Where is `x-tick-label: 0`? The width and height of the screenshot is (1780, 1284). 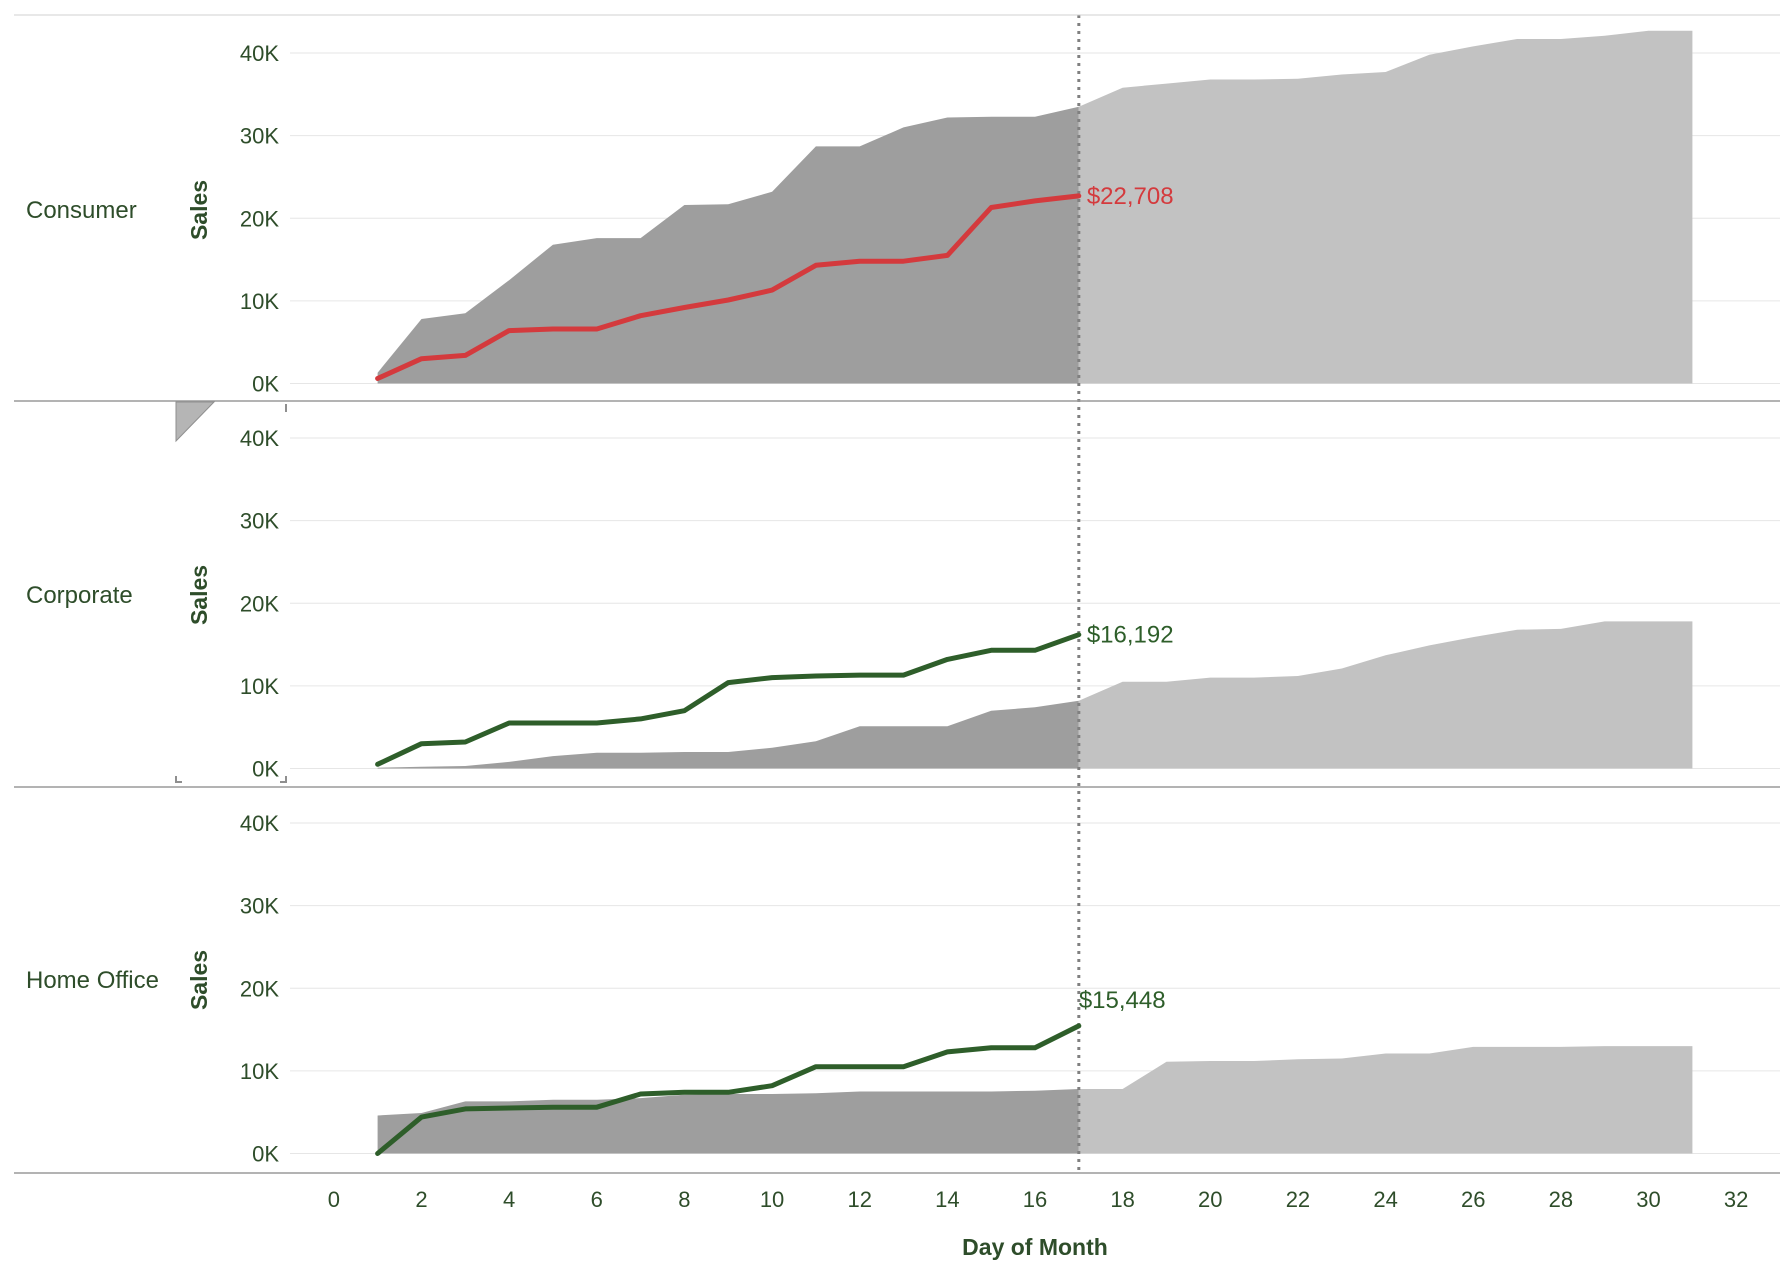
x-tick-label: 0 is located at coordinates (334, 1199).